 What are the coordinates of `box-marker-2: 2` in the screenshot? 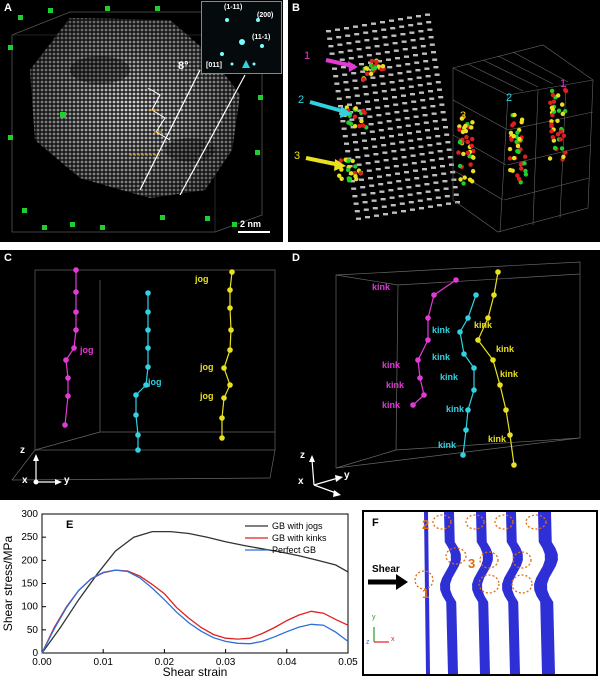 It's located at (509, 98).